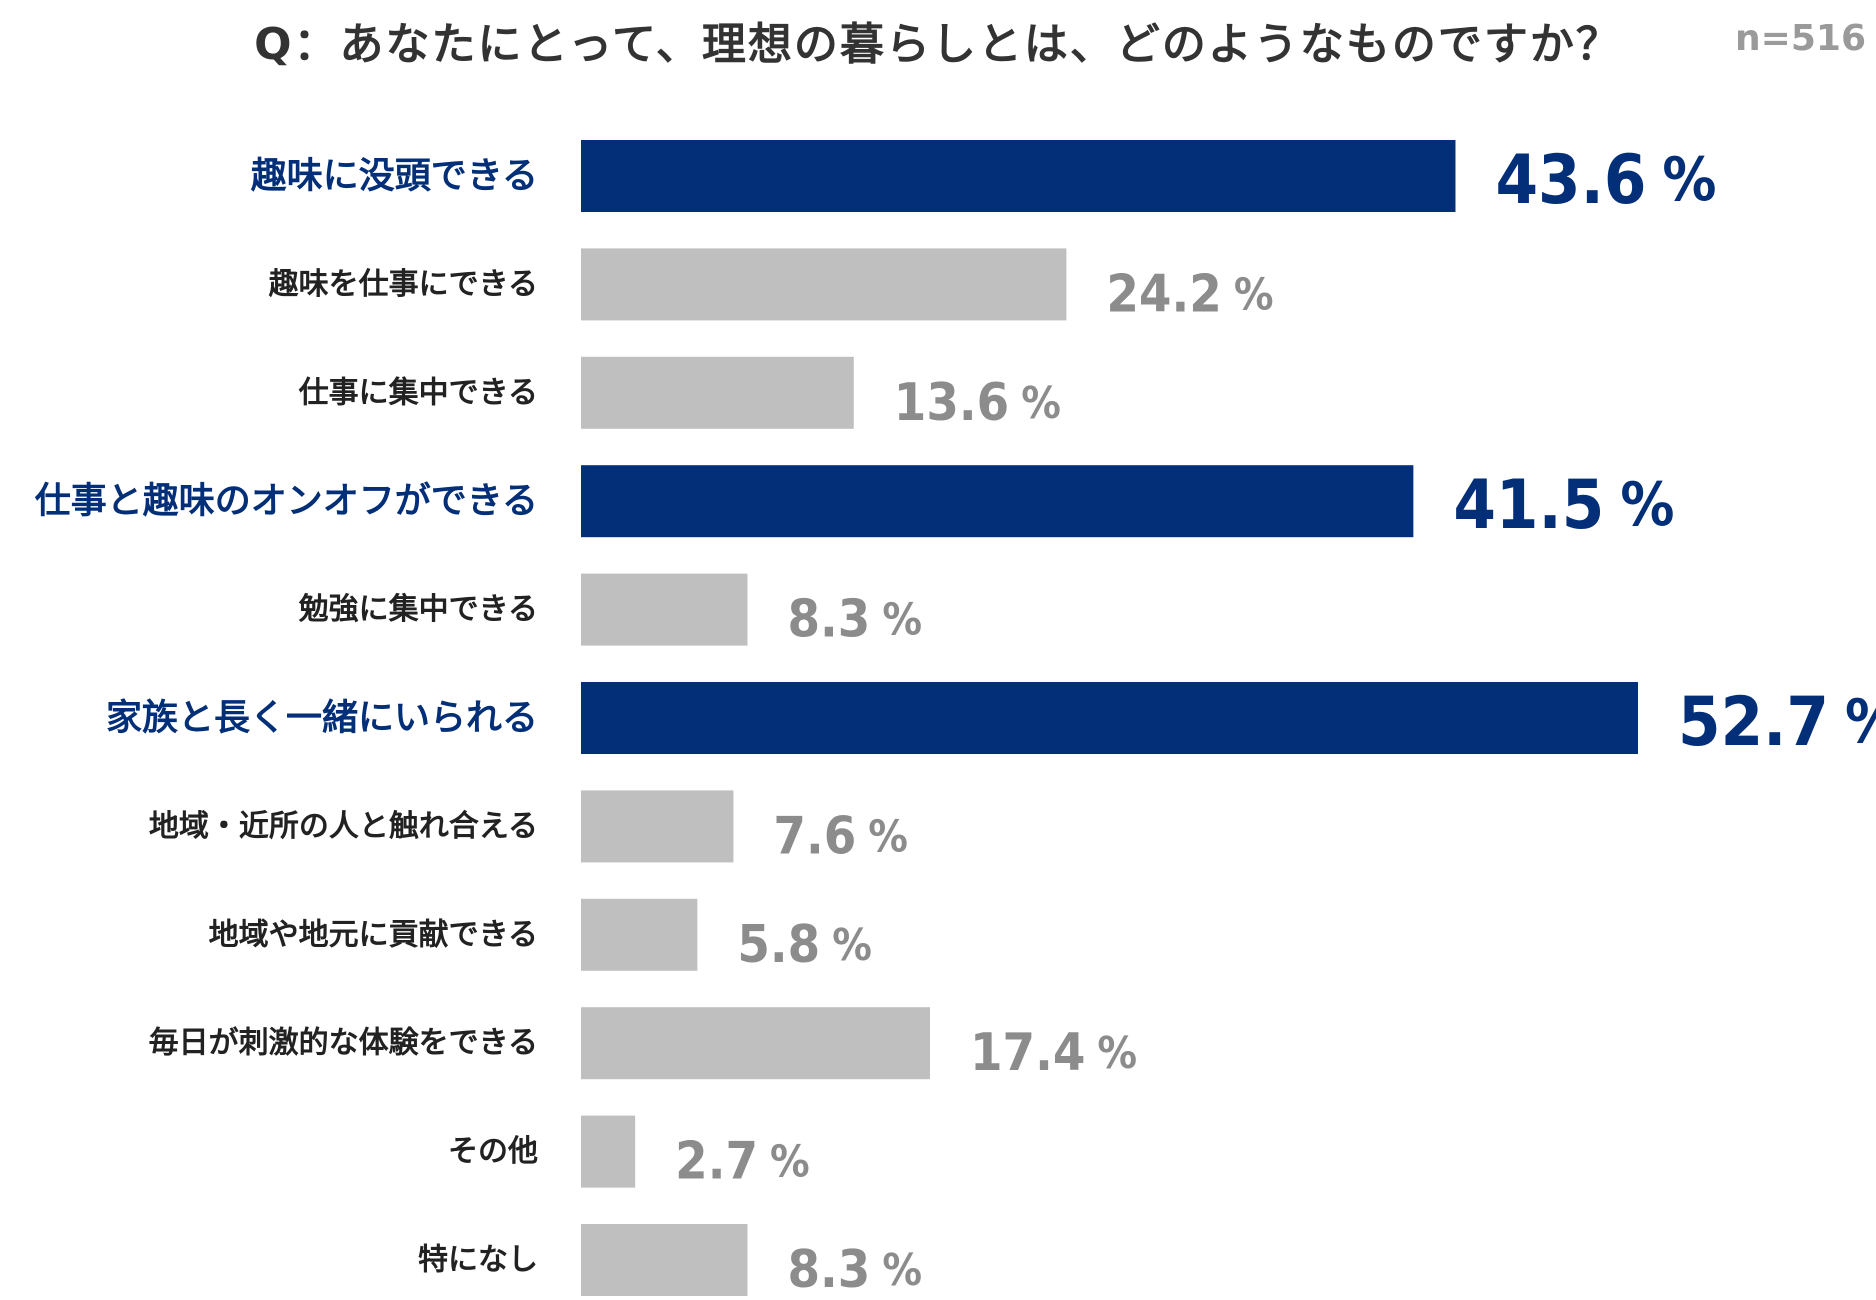 This screenshot has height=1300, width=1876. Describe the element at coordinates (403, 284) in the screenshot. I see `category-label-1: 趣味を仕事にできる` at that location.